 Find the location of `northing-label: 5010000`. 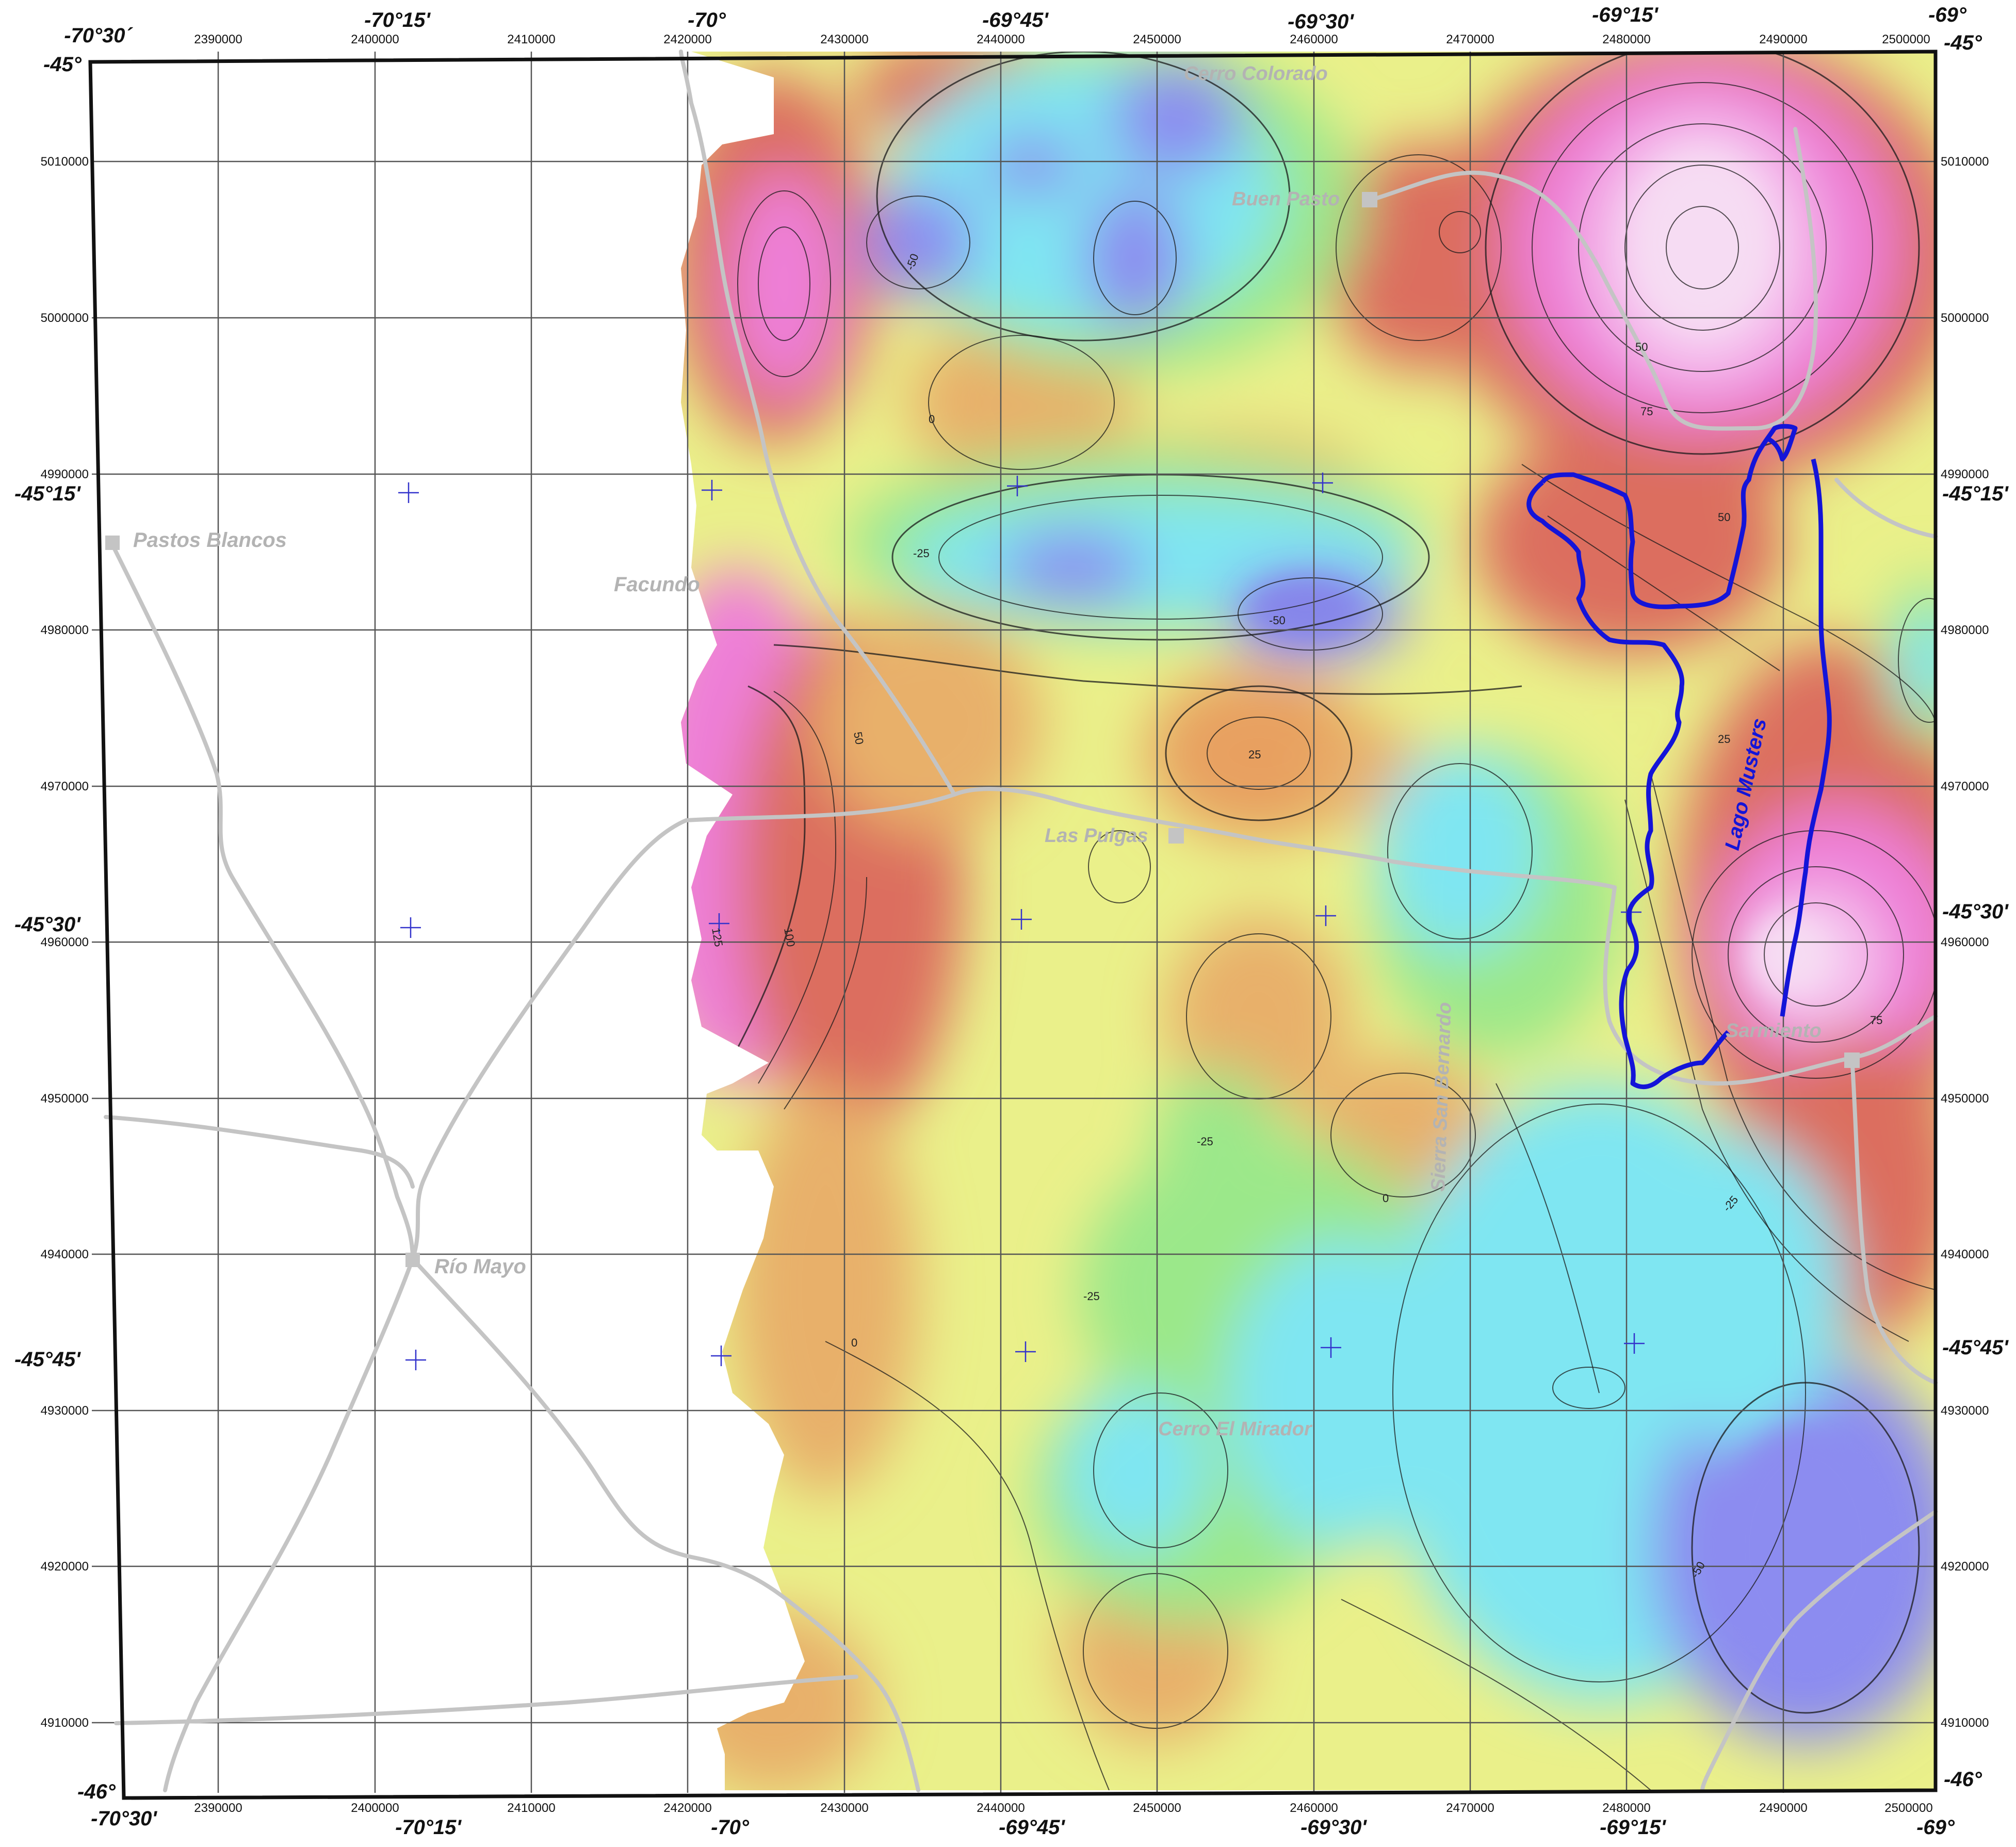

northing-label: 5010000 is located at coordinates (1965, 162).